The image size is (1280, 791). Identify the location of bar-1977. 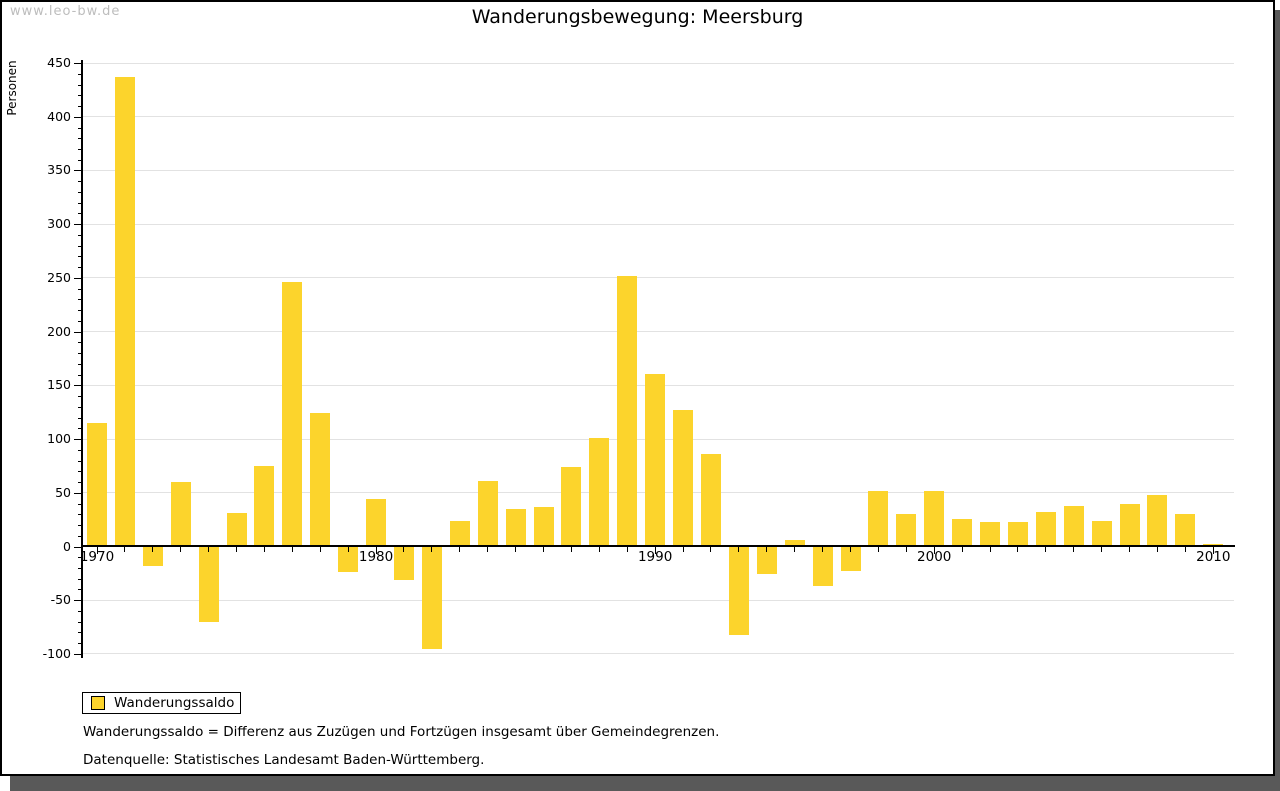
(292, 414).